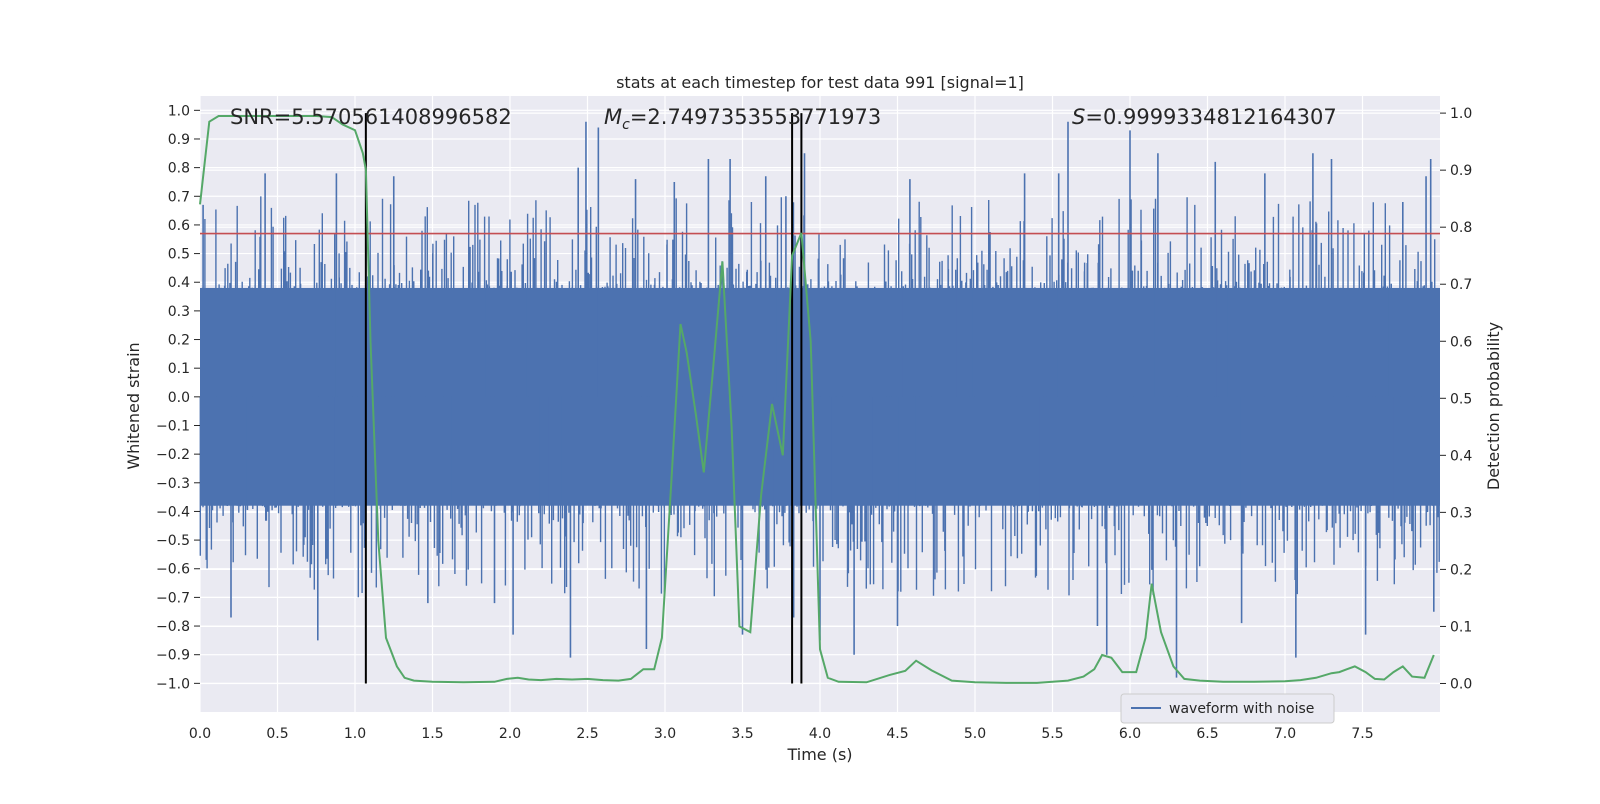 This screenshot has width=1600, height=804. Describe the element at coordinates (1461, 228) in the screenshot. I see `y-right-tick-label: 0.8` at that location.